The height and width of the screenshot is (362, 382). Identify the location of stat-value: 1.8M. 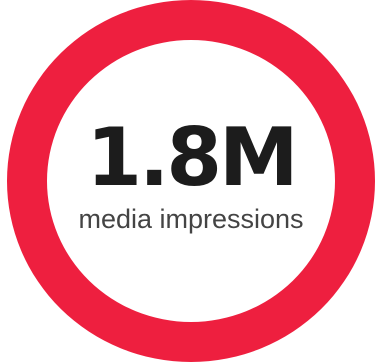
(192, 157).